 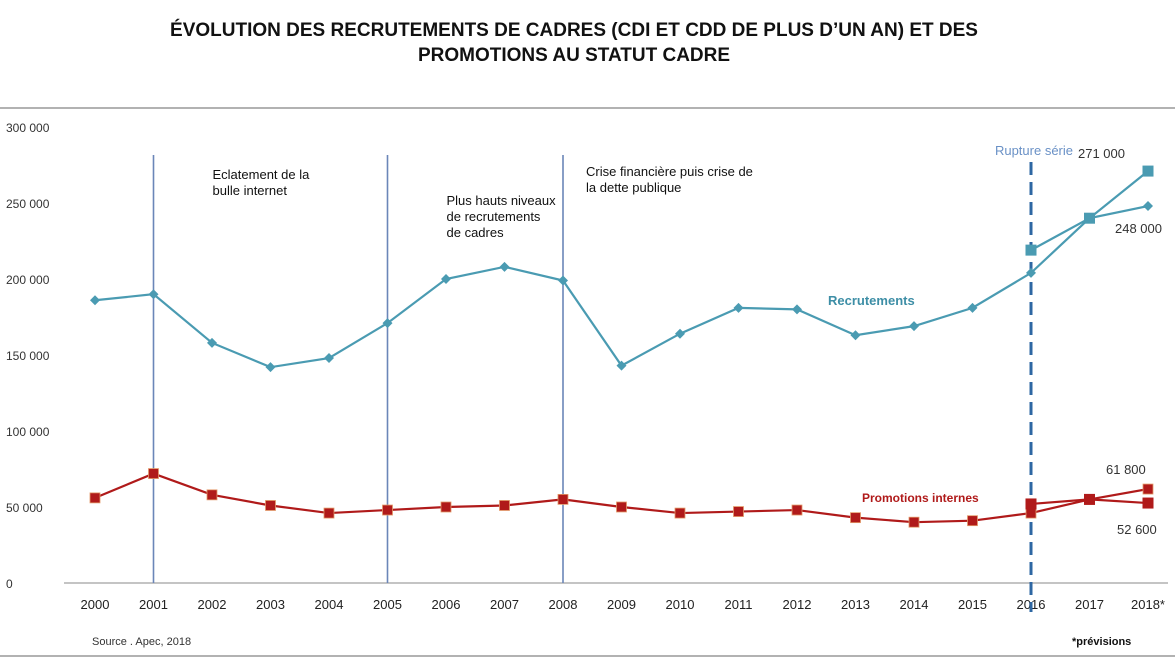 What do you see at coordinates (1126, 469) in the screenshot?
I see `value-label-61800: 61 800` at bounding box center [1126, 469].